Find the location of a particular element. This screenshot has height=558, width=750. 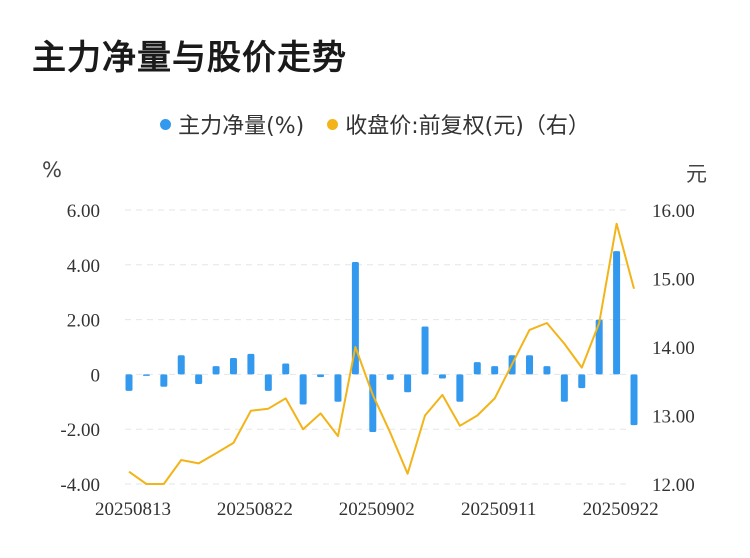

right-tick-label: 16.00 is located at coordinates (673, 211).